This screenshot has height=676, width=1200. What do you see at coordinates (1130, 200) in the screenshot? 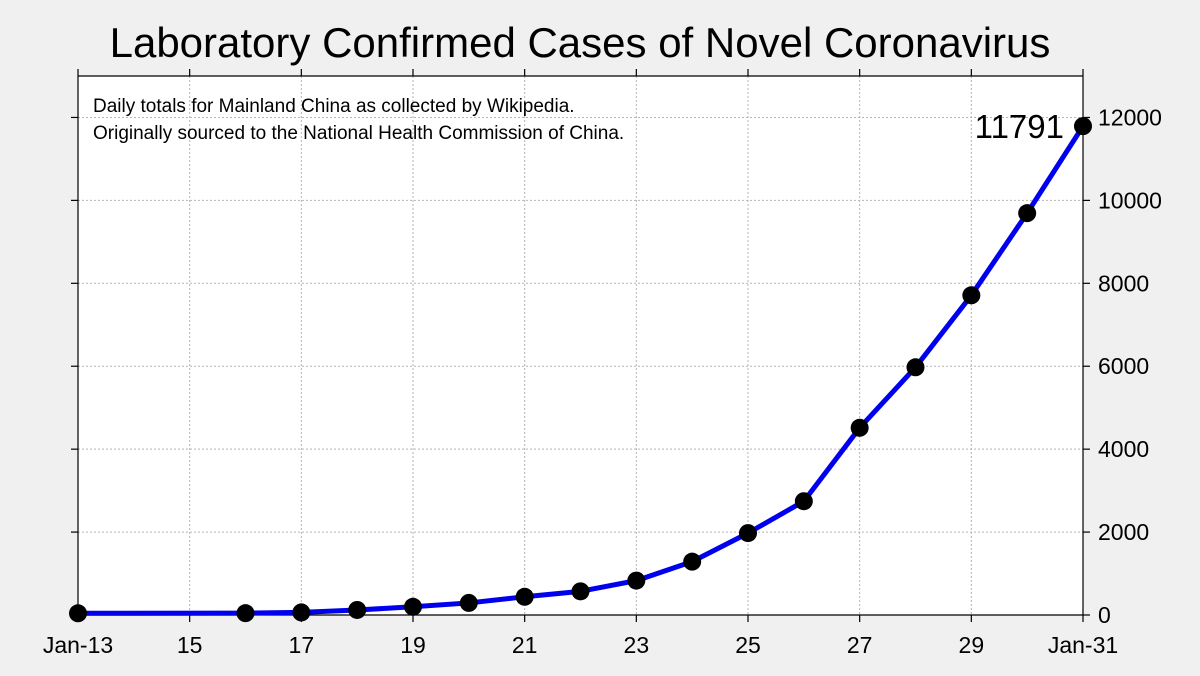
I see `y-tick-label: 10000` at bounding box center [1130, 200].